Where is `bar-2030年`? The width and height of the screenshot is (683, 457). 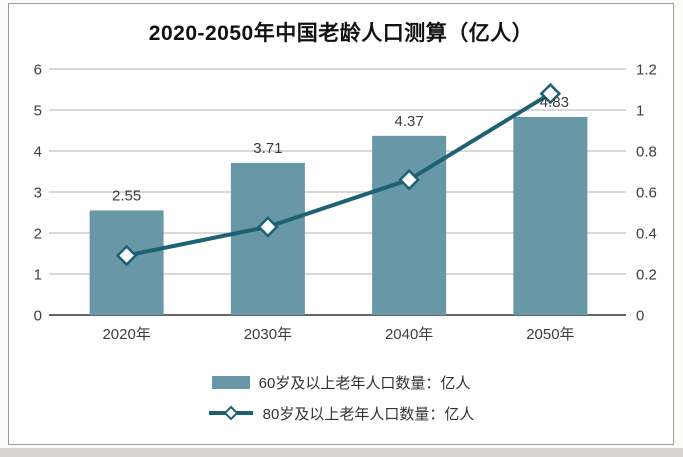 bar-2030年 is located at coordinates (267, 238).